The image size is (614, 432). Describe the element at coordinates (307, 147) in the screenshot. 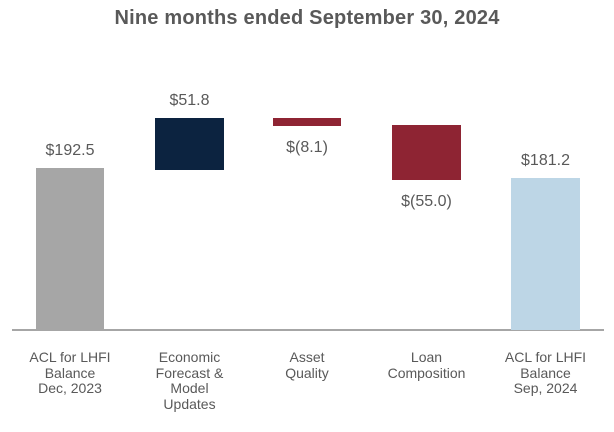

I see `value-label-asset-quality: $(8.1)` at that location.